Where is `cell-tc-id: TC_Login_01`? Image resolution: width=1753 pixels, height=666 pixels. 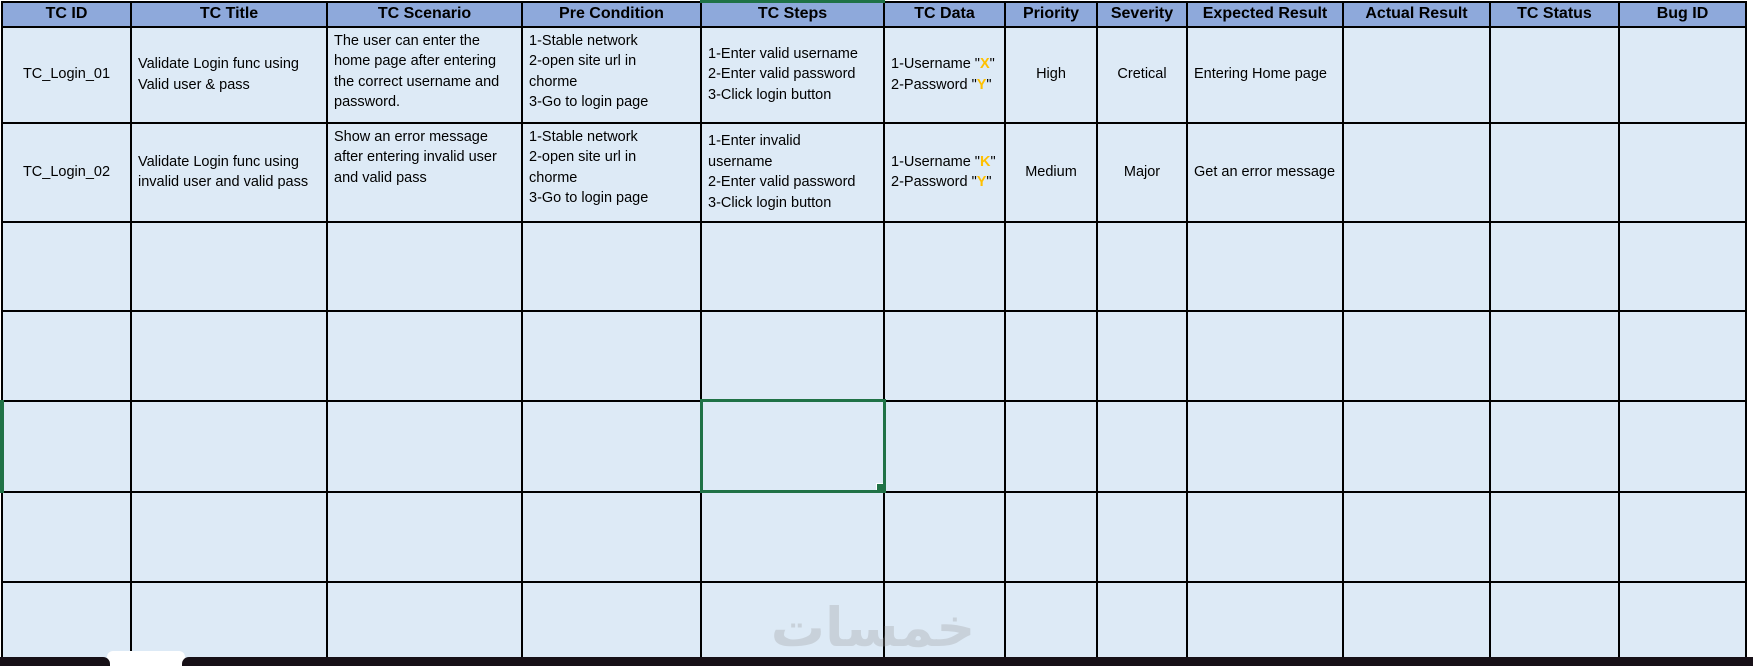
cell-tc-id: TC_Login_01 is located at coordinates (66, 74).